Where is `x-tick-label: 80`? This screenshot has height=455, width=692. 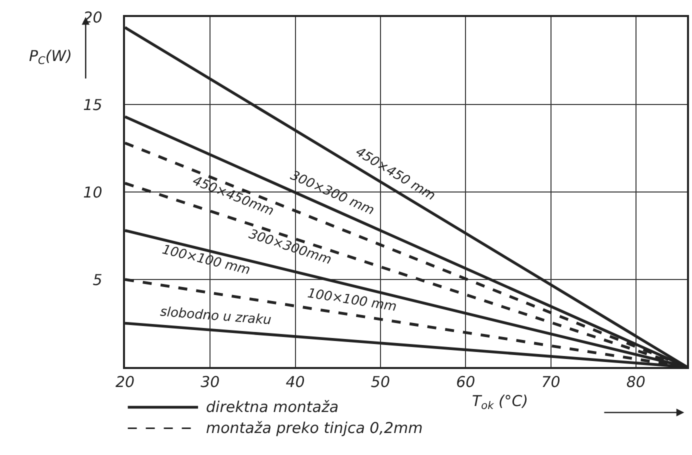 x-tick-label: 80 is located at coordinates (636, 381).